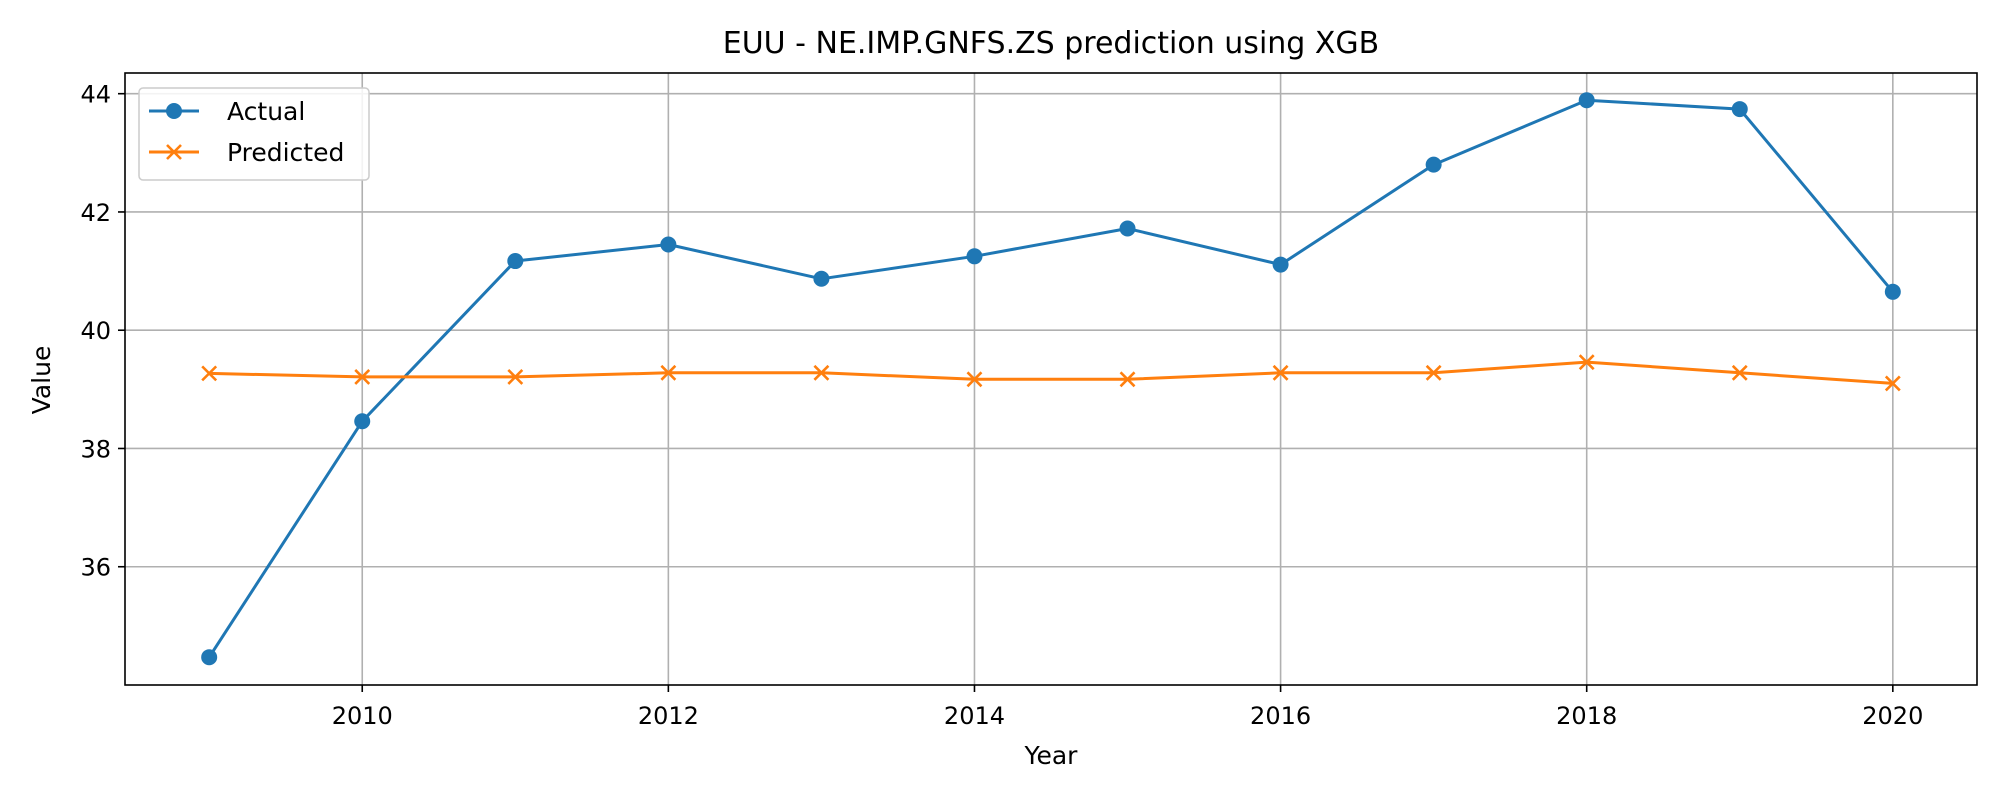 This screenshot has height=800, width=2000. What do you see at coordinates (668, 716) in the screenshot?
I see `x-tick-label: 2012` at bounding box center [668, 716].